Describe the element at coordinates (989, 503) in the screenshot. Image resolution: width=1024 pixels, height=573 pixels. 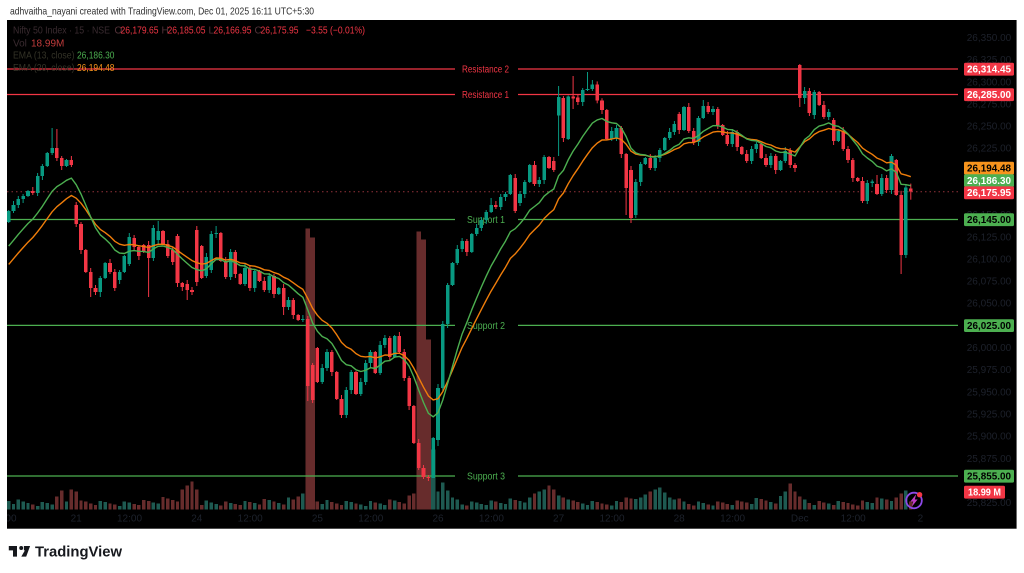
I see `svg-text: 25,825.00` at that location.